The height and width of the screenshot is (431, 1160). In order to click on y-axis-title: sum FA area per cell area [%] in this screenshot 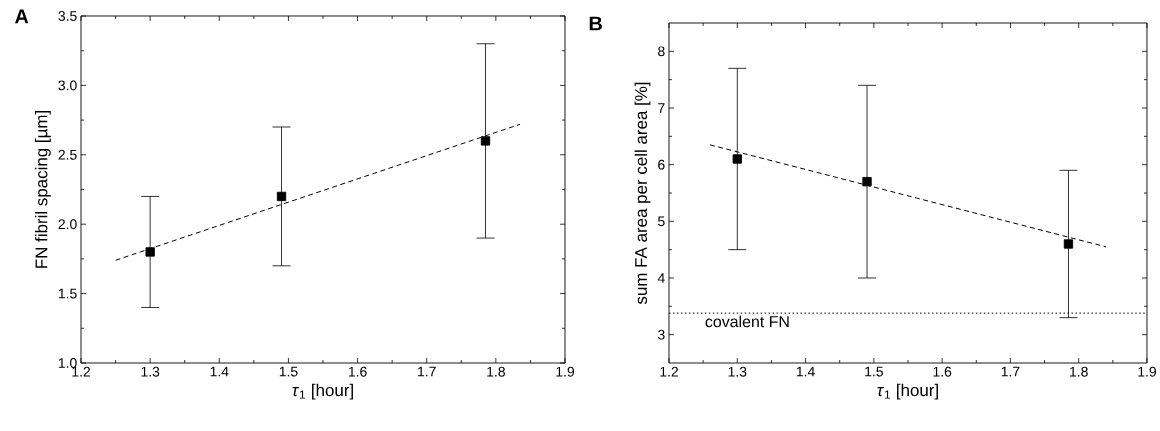, I will do `click(642, 193)`.